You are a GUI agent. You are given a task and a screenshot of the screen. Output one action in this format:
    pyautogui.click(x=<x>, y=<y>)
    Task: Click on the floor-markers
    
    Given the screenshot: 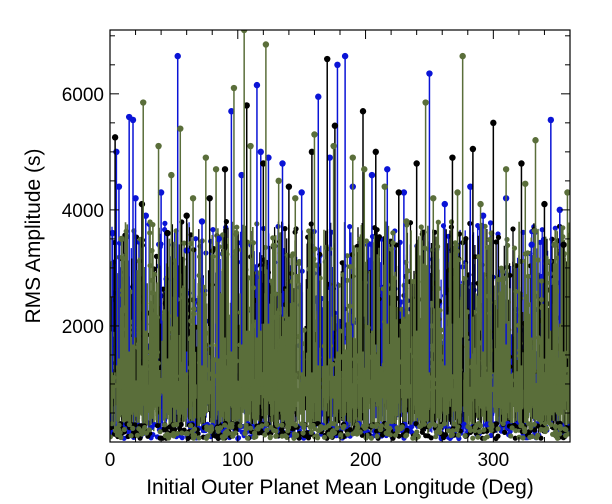 What is the action you would take?
    pyautogui.click(x=340, y=430)
    